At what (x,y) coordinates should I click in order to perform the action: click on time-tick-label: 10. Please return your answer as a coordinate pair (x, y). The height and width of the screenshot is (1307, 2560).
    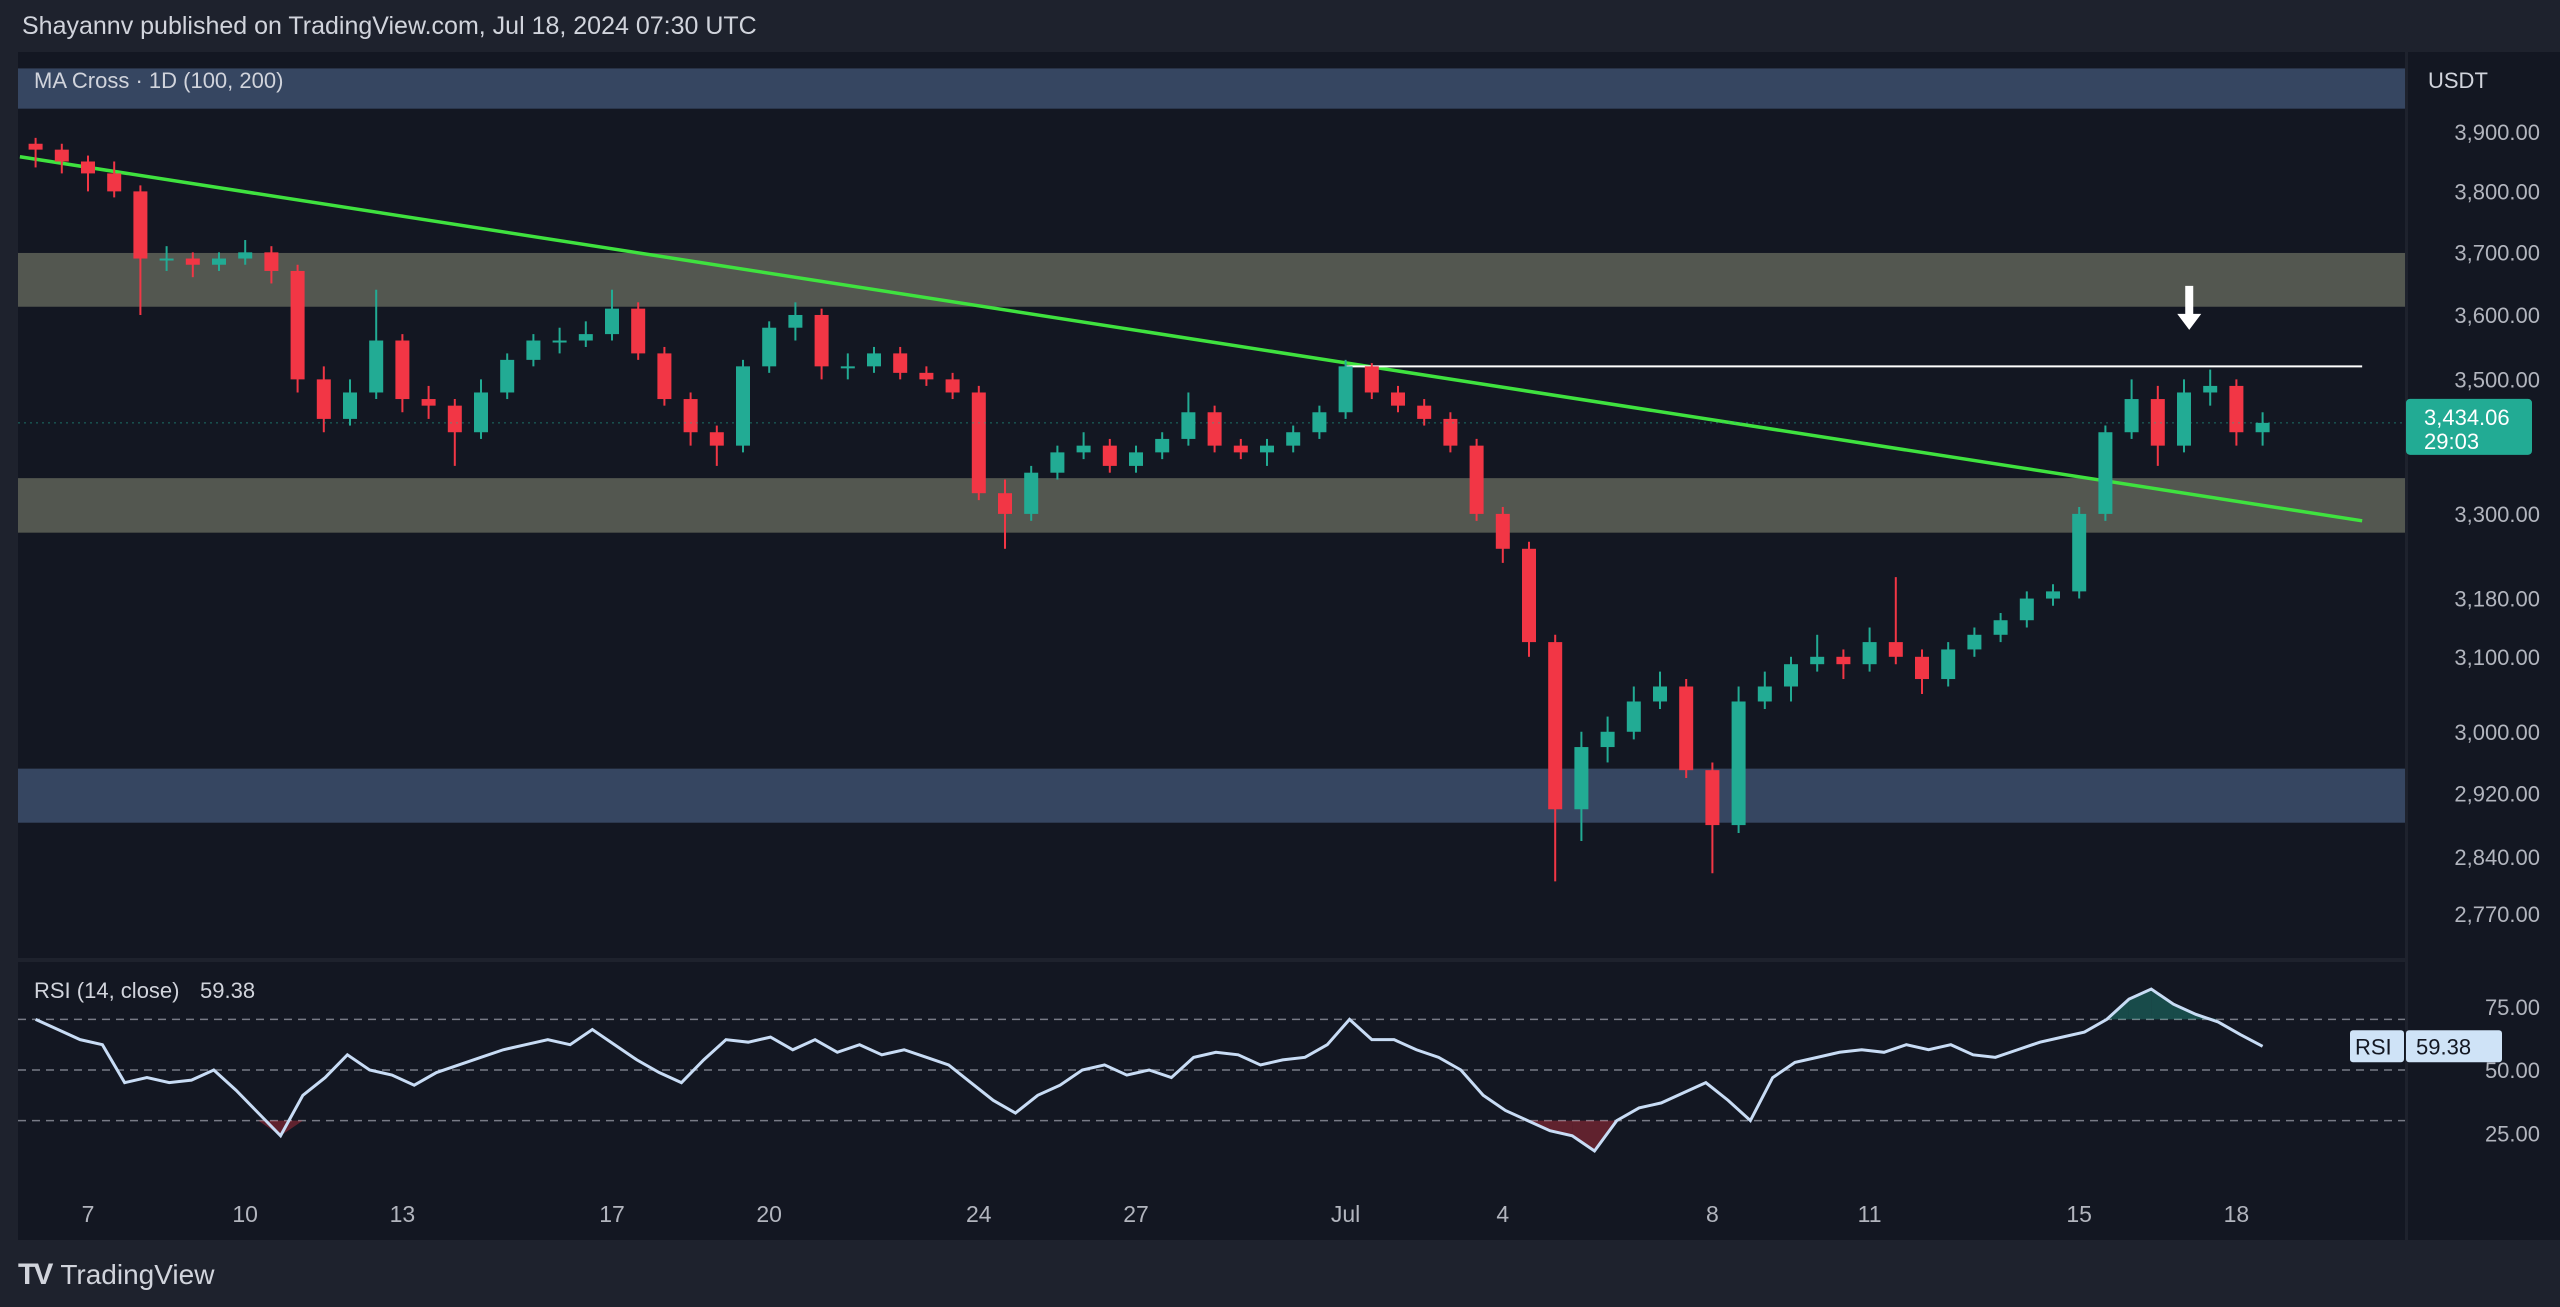
    Looking at the image, I should click on (245, 1214).